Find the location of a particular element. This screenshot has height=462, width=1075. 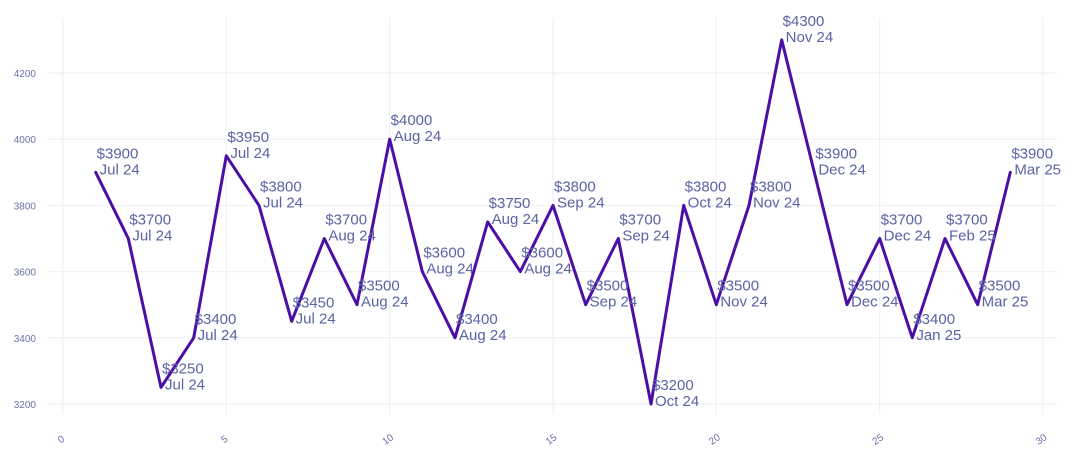

data-label-date: Jan 25 is located at coordinates (938, 335).